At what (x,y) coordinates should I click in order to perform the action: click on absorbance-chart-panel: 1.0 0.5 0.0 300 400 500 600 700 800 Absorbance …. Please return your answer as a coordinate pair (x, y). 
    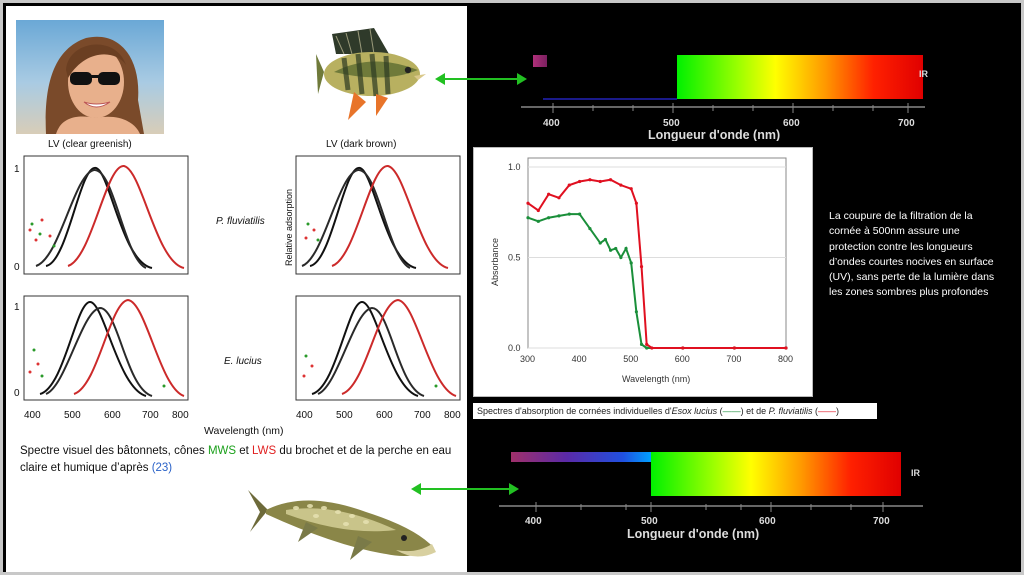
    Looking at the image, I should click on (643, 272).